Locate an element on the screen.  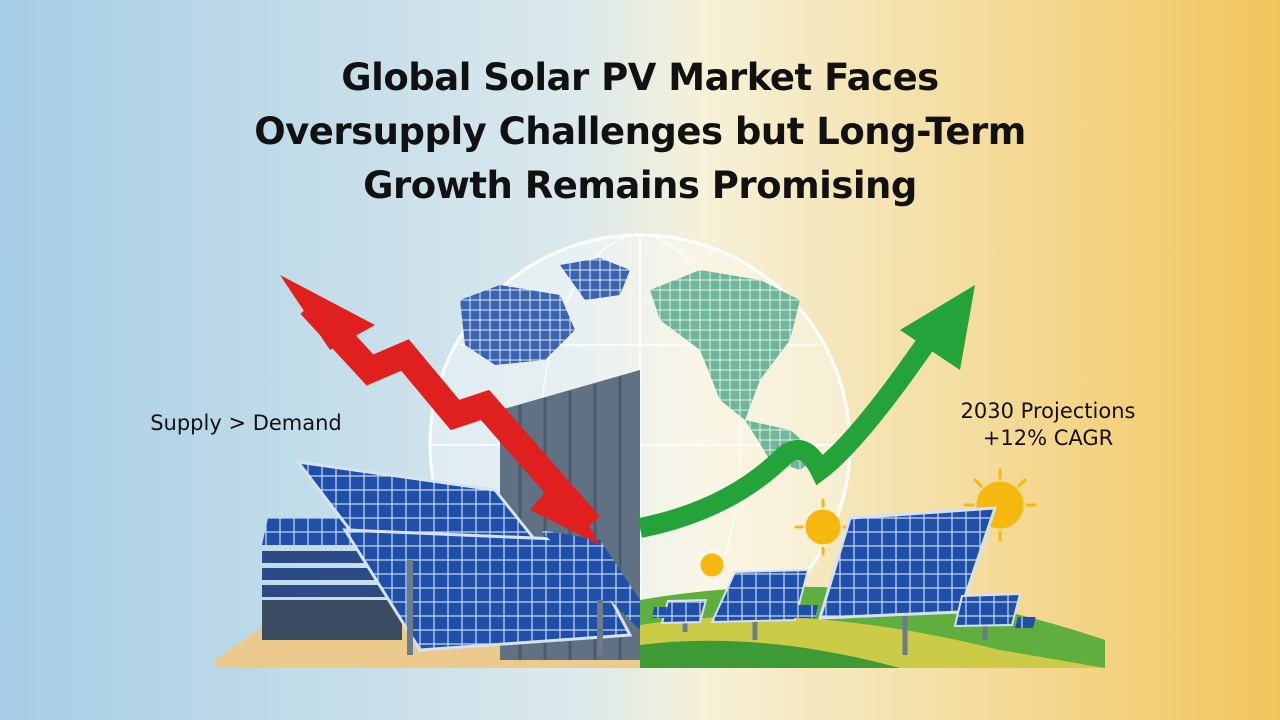
title-line: Global Solar PV Market Faces is located at coordinates (639, 77).